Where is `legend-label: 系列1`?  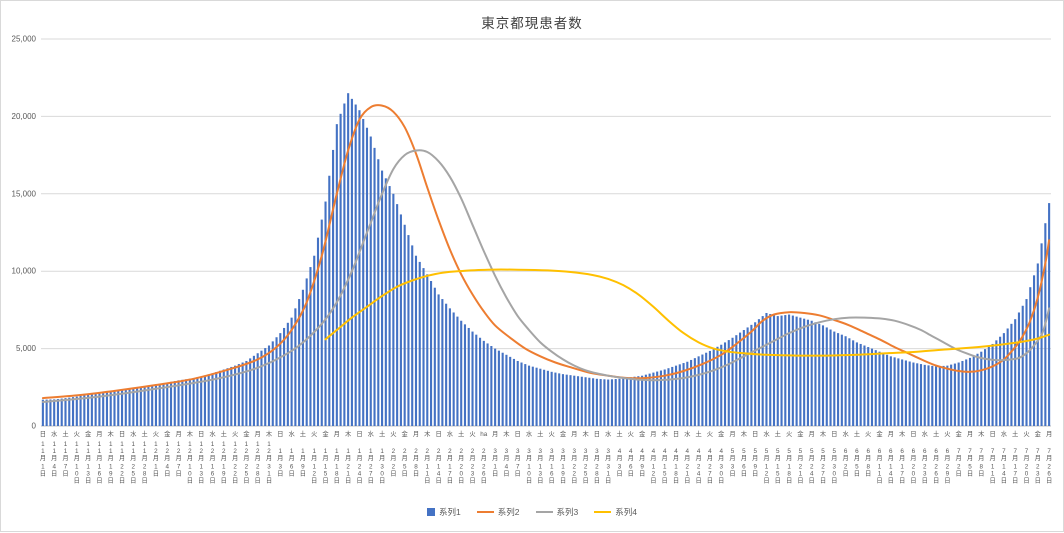
legend-label: 系列1 is located at coordinates (450, 512).